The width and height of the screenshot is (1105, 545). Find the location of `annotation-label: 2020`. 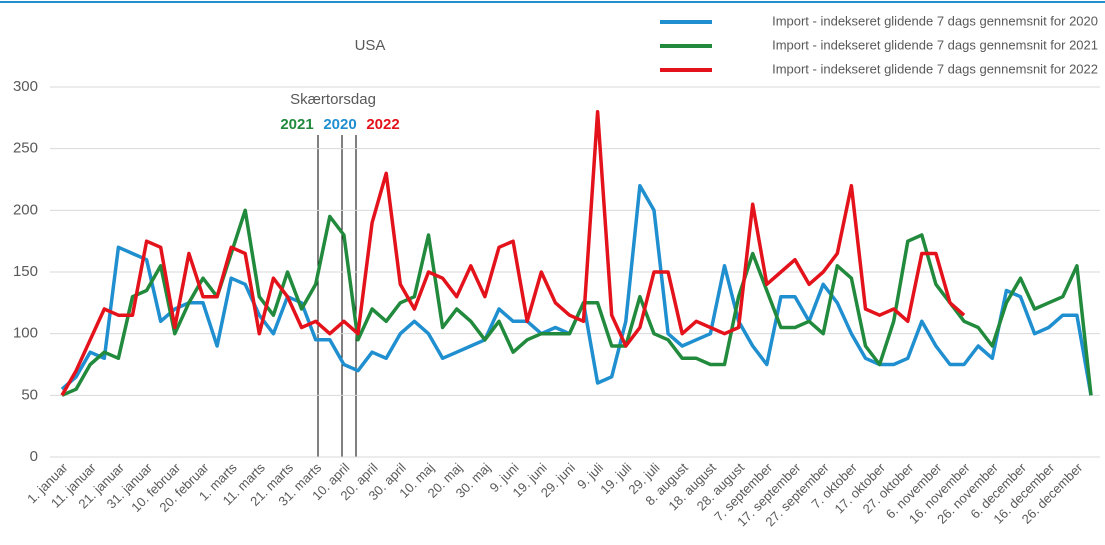

annotation-label: 2020 is located at coordinates (339, 124).